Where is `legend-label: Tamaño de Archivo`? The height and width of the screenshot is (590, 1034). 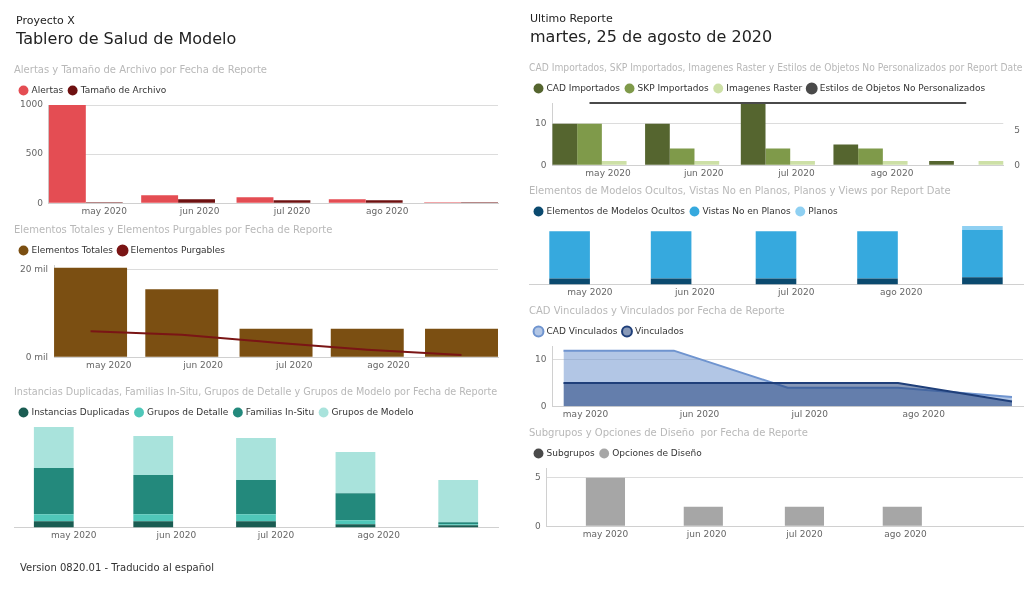
legend-label: Tamaño de Archivo is located at coordinates (123, 89).